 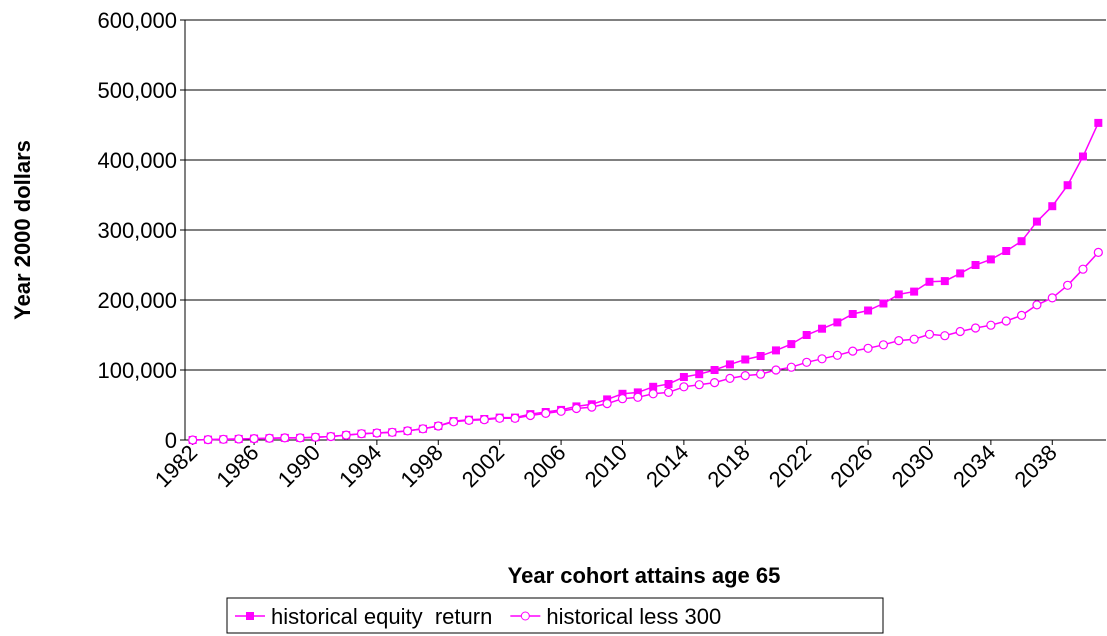 What do you see at coordinates (360, 466) in the screenshot?
I see `x-tick-label: 1994` at bounding box center [360, 466].